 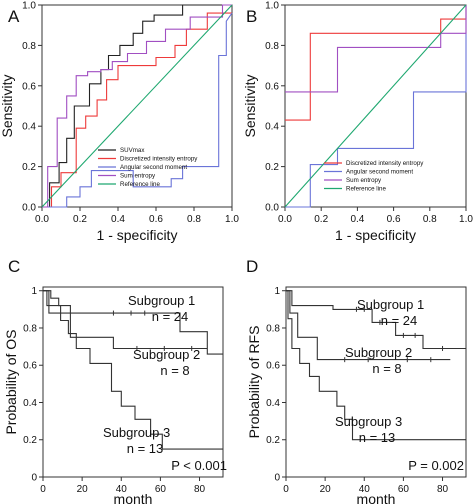 What do you see at coordinates (132, 150) in the screenshot?
I see `legend-label: SUVmax` at bounding box center [132, 150].